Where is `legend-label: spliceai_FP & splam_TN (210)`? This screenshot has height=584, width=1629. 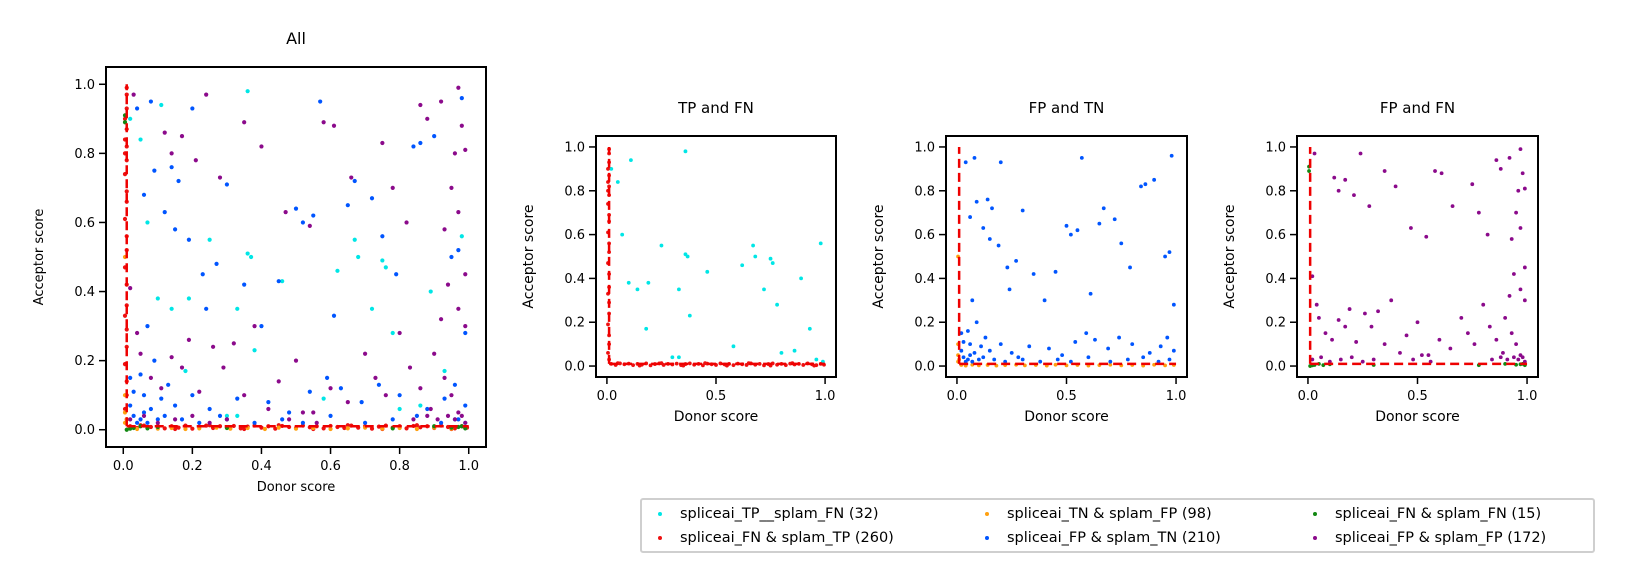 legend-label: spliceai_FP & splam_TN (210) is located at coordinates (1114, 538).